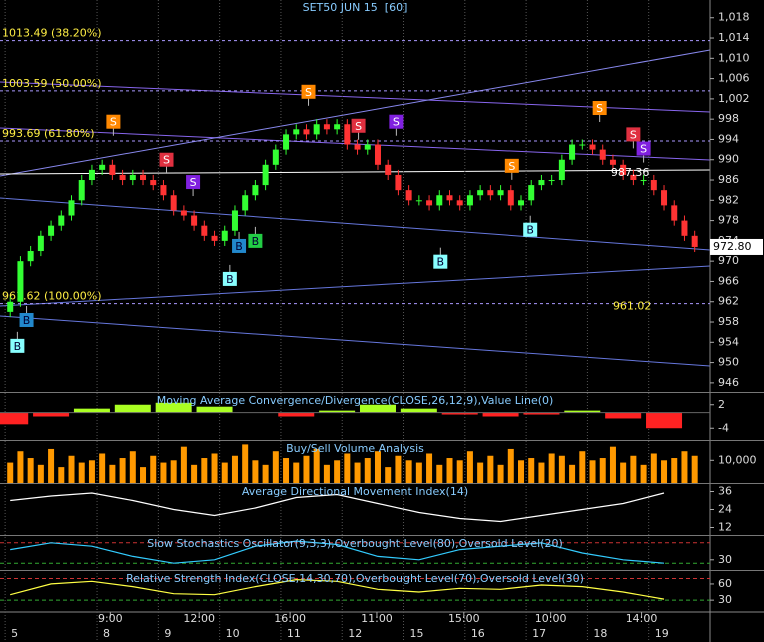 The height and width of the screenshot is (642, 764). I want to click on time-label: 16:00, so click(290, 618).